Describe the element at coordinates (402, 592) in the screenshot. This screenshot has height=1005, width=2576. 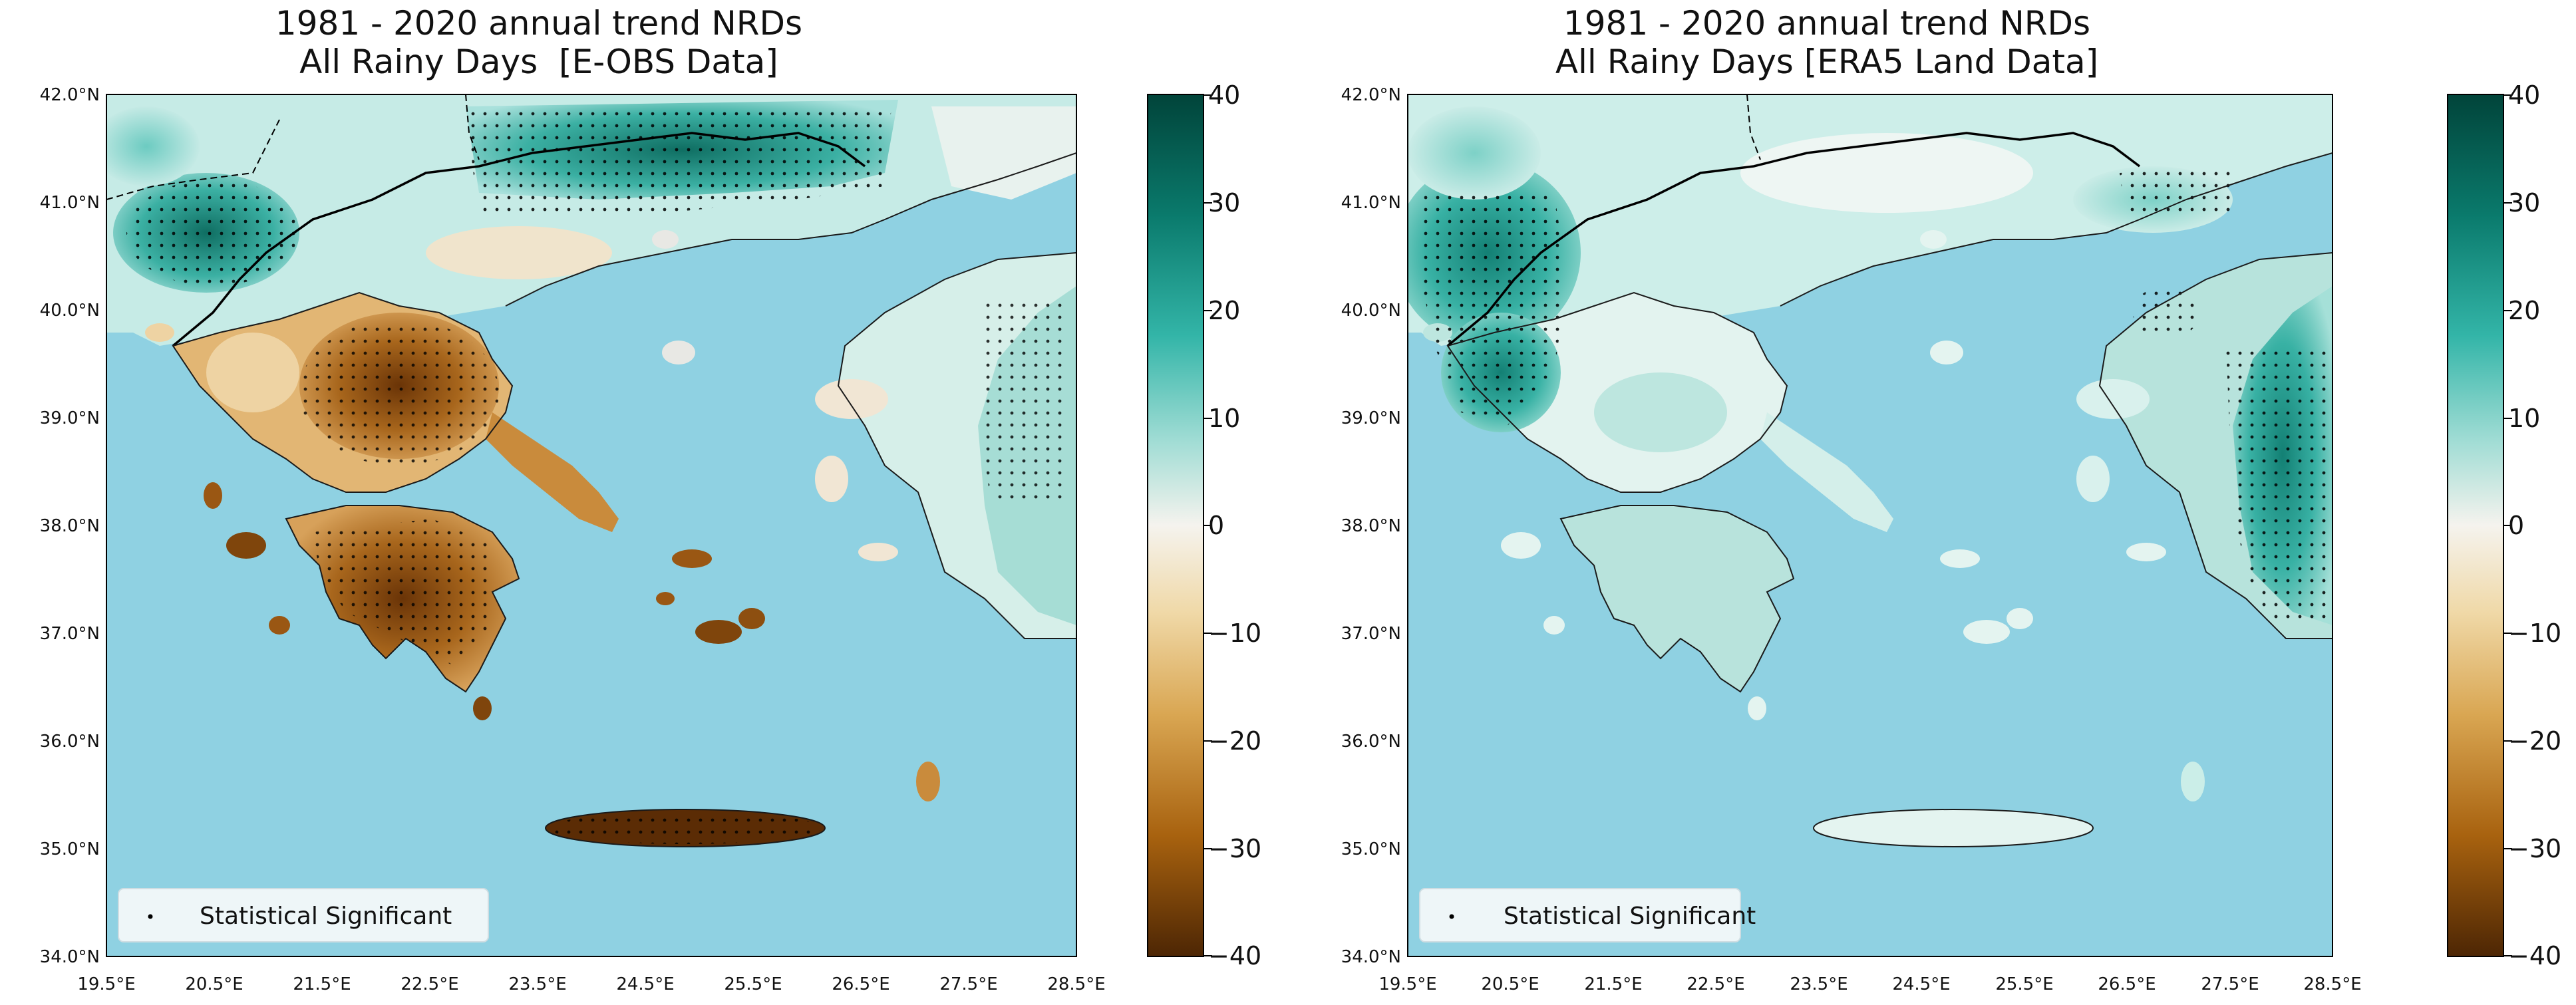
I see `stipple-peloponnese` at that location.